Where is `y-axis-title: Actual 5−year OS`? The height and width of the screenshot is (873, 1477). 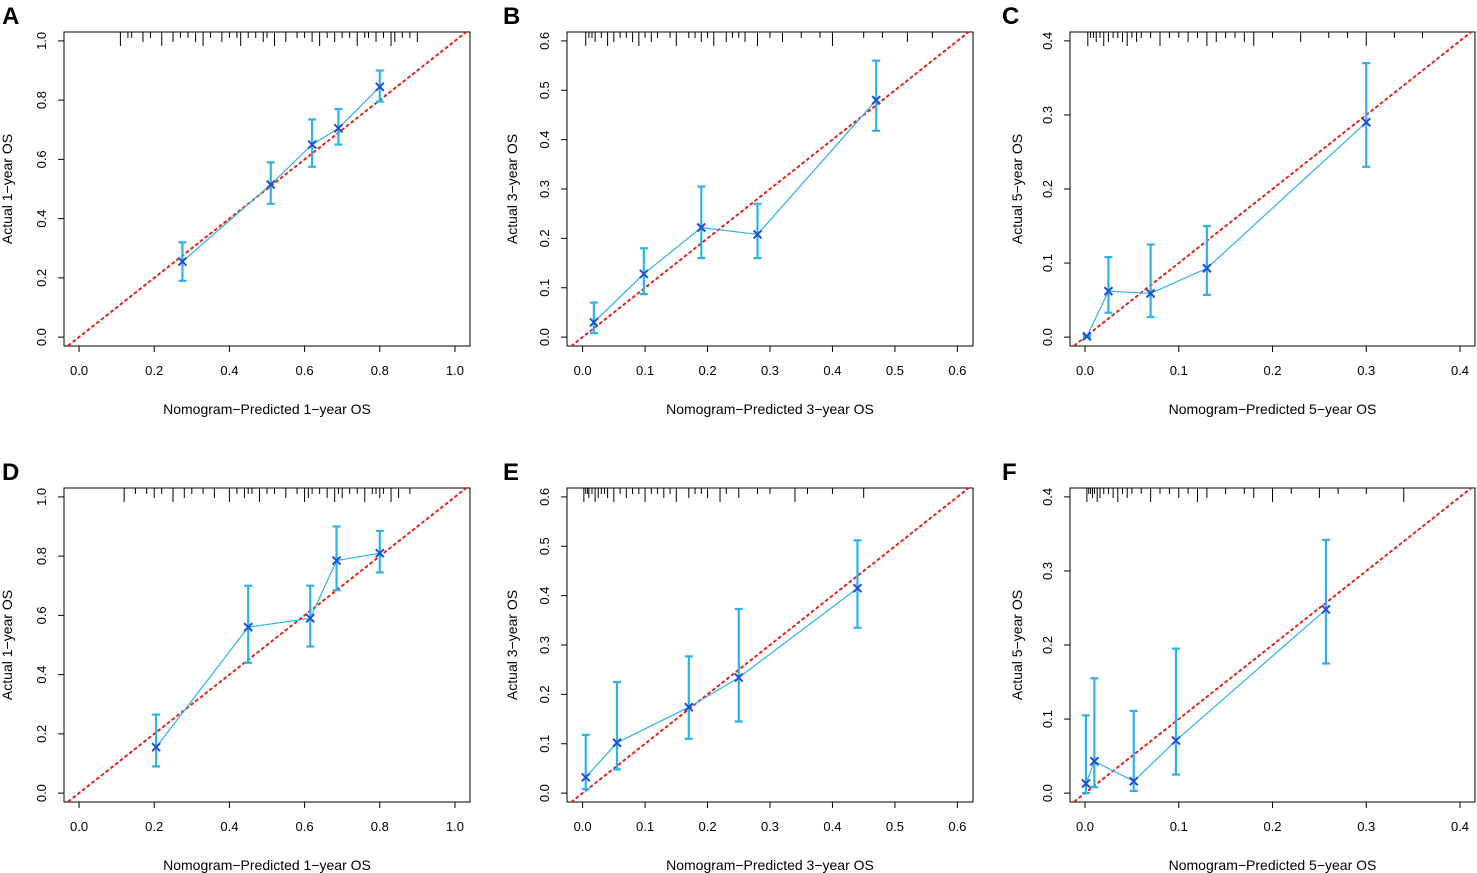
y-axis-title: Actual 5−year OS is located at coordinates (1017, 645).